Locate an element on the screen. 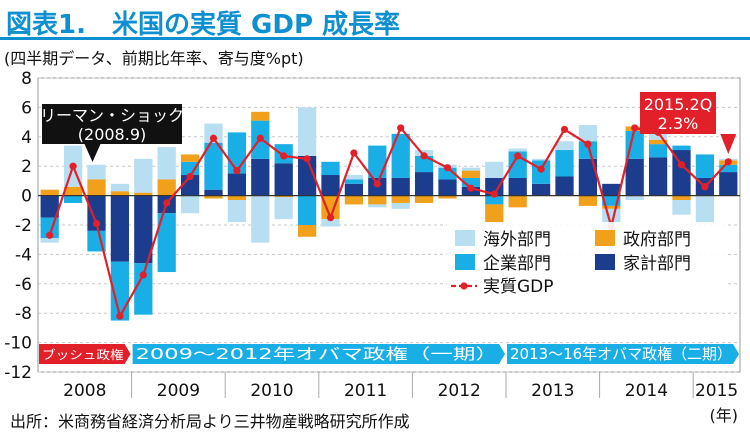 The image size is (750, 438). lehman-label-line1: リーマン・ショック is located at coordinates (112, 115).